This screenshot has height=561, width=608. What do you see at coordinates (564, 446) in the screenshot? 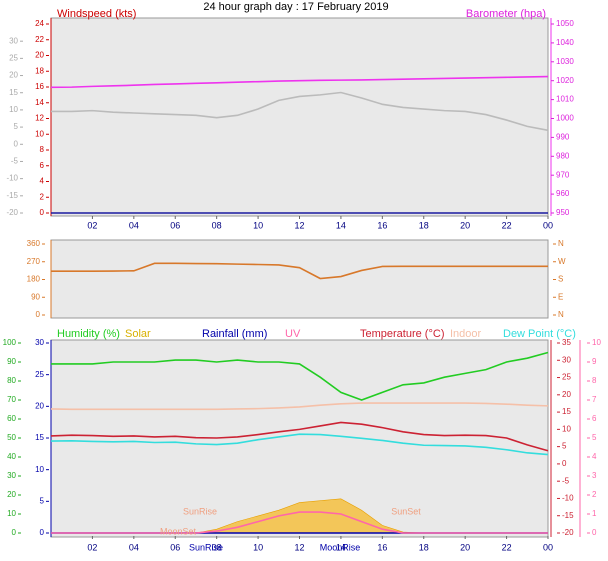
I see `y2-tick-label: 5` at bounding box center [564, 446].